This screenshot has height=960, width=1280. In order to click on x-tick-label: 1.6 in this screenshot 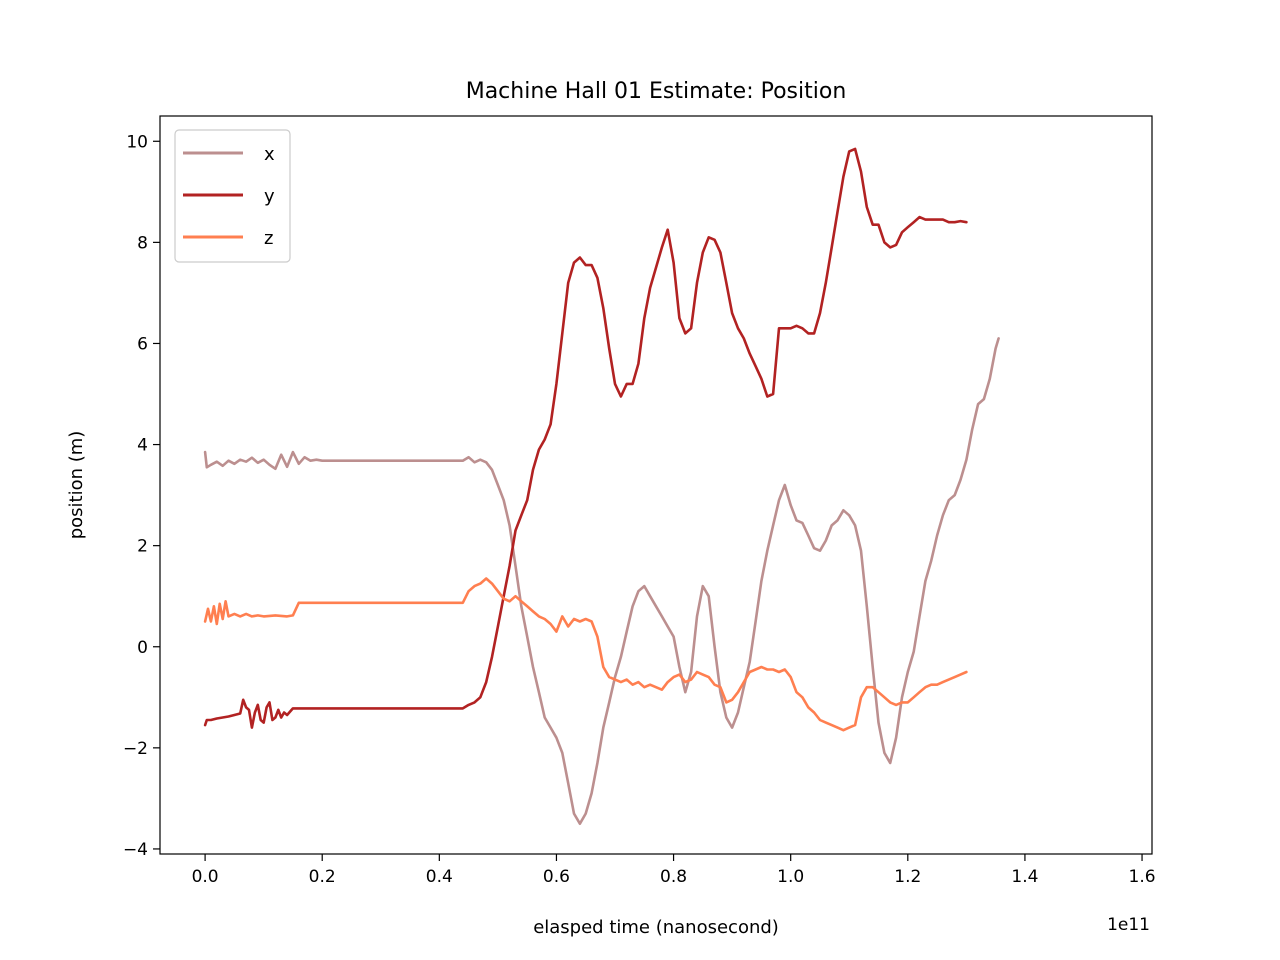, I will do `click(1142, 877)`.